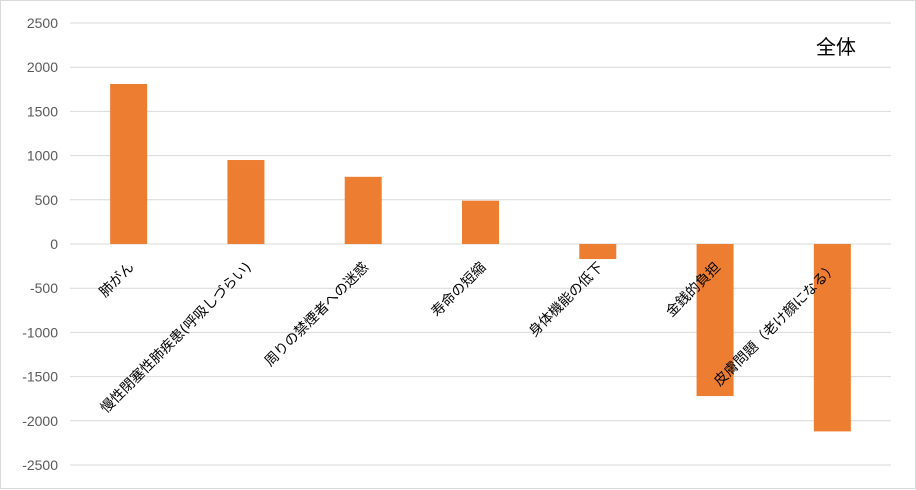 Image resolution: width=916 pixels, height=490 pixels. I want to click on y-tick-label: 1000, so click(42, 156).